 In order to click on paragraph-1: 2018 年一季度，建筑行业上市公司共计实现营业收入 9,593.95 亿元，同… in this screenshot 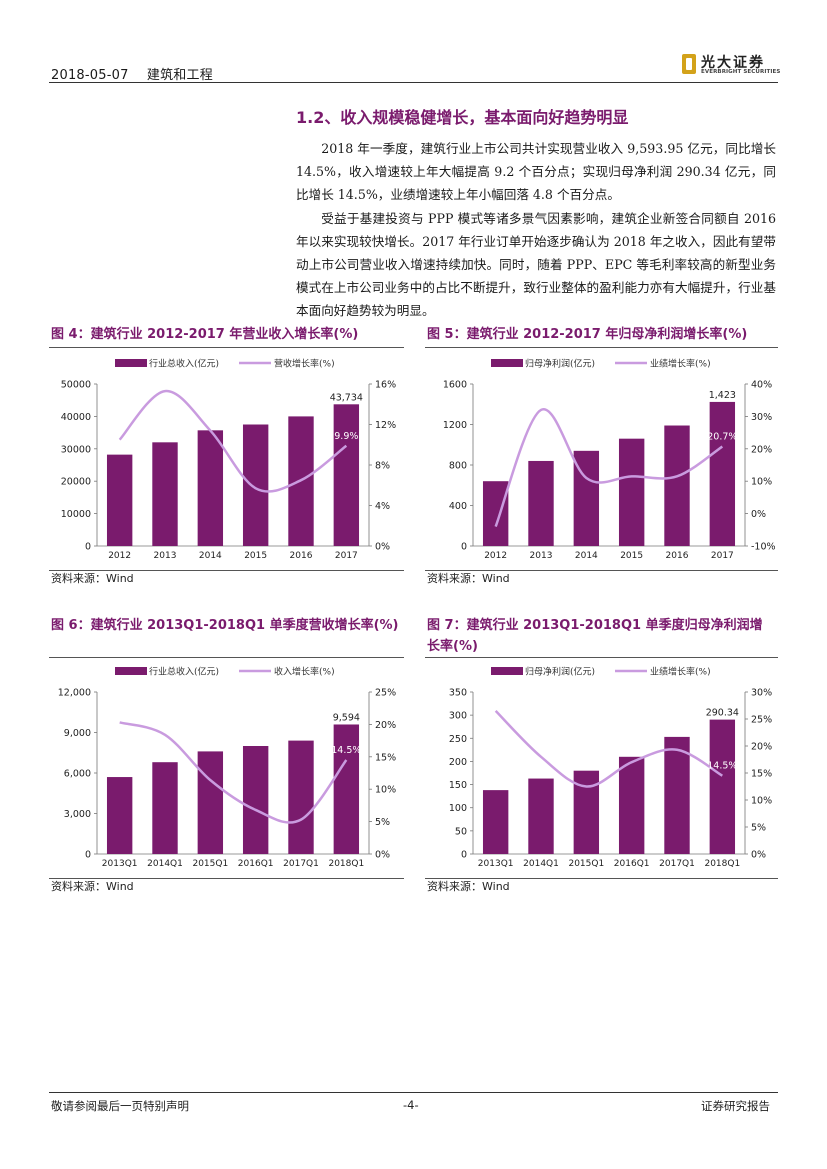, I will do `click(536, 171)`.